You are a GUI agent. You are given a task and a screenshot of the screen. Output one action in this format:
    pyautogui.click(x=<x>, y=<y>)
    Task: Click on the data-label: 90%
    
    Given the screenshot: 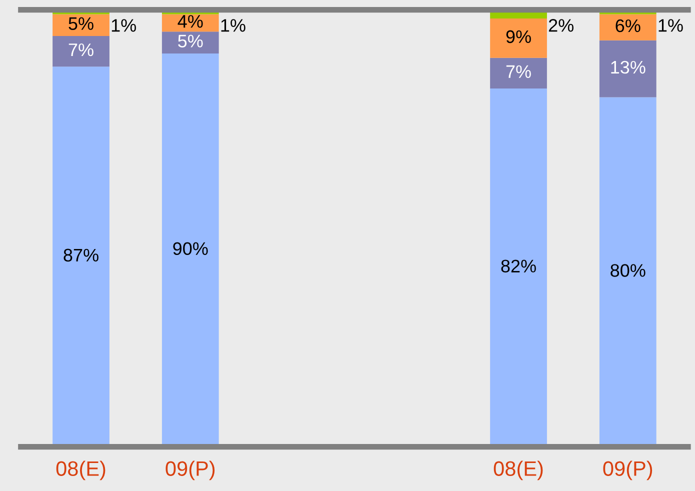 What is the action you would take?
    pyautogui.click(x=190, y=249)
    